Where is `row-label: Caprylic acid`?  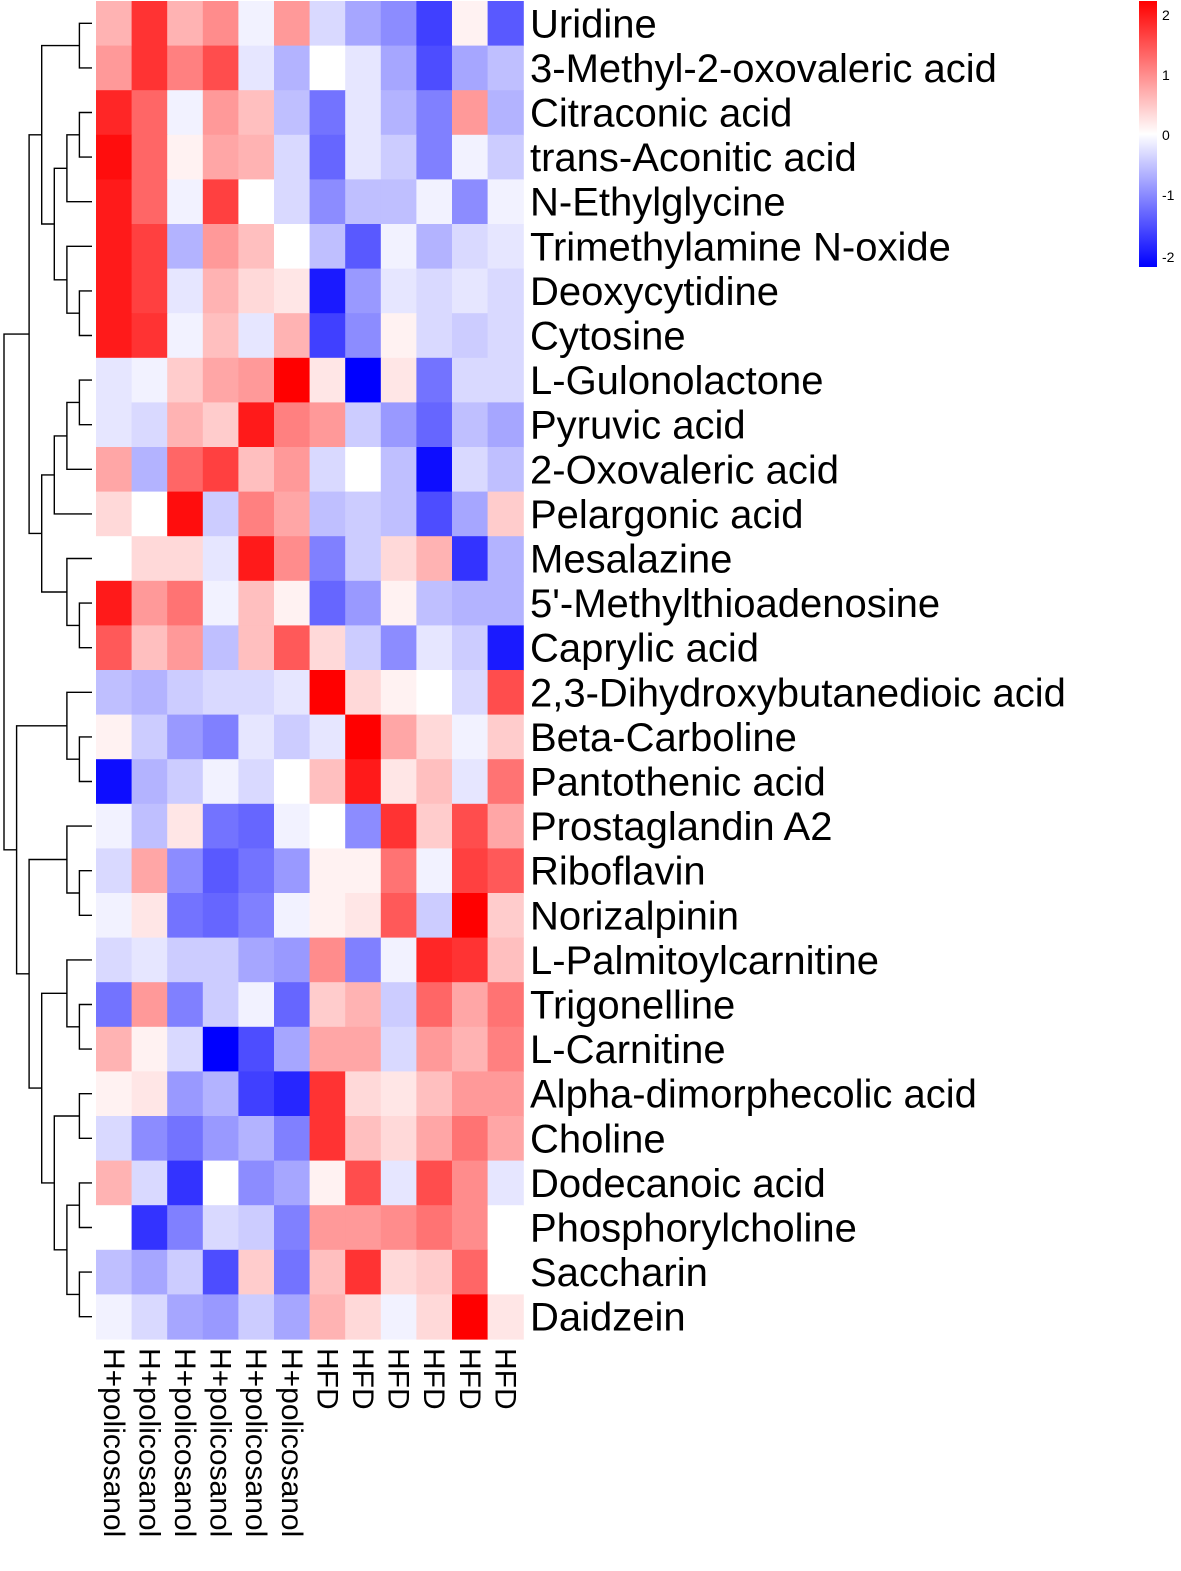 row-label: Caprylic acid is located at coordinates (644, 649).